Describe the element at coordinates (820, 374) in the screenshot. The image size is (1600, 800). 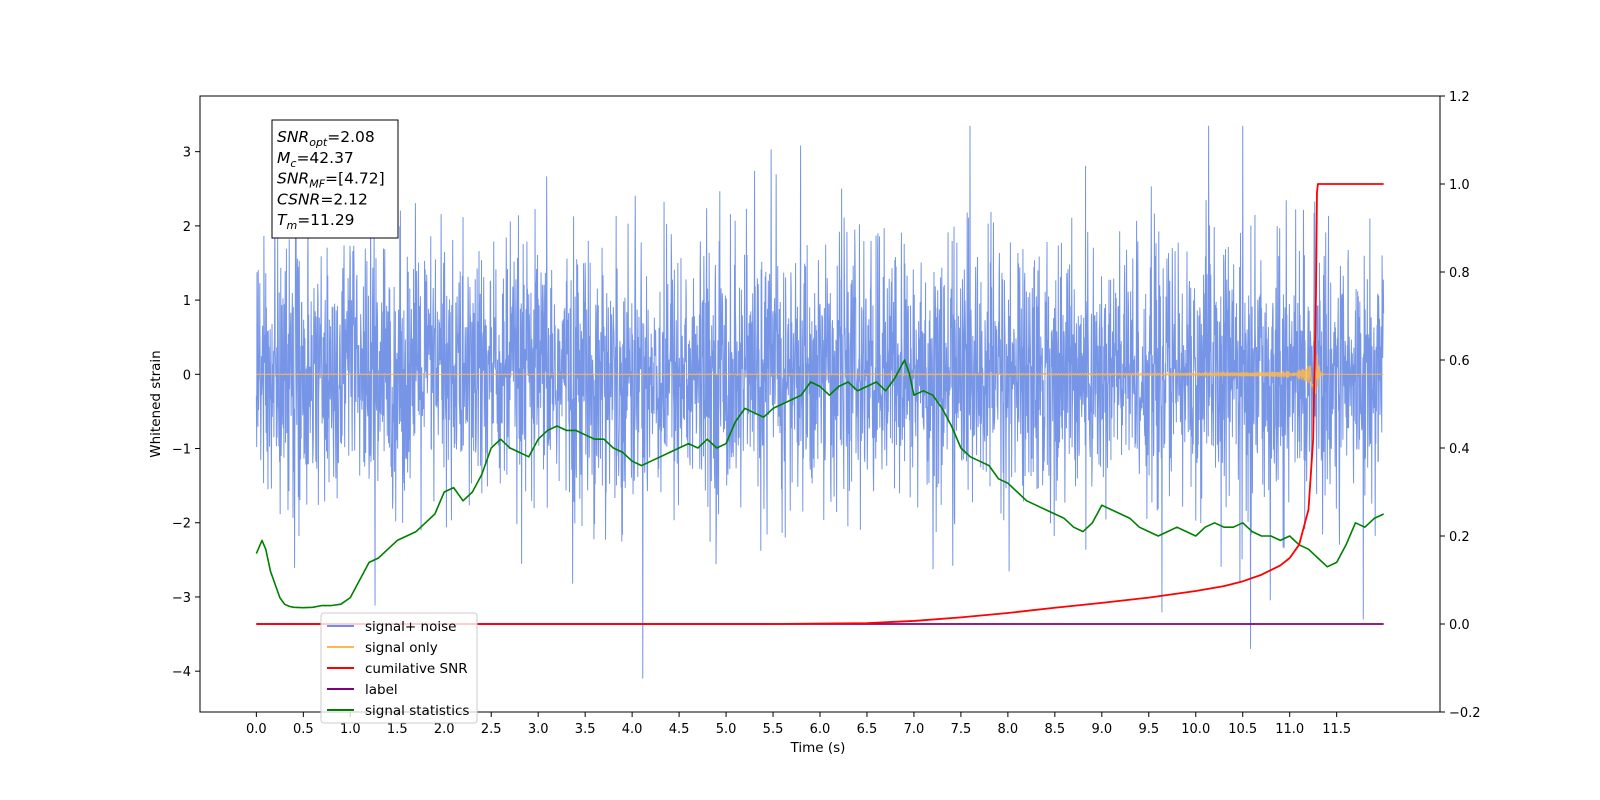
I see `series-signal-only` at that location.